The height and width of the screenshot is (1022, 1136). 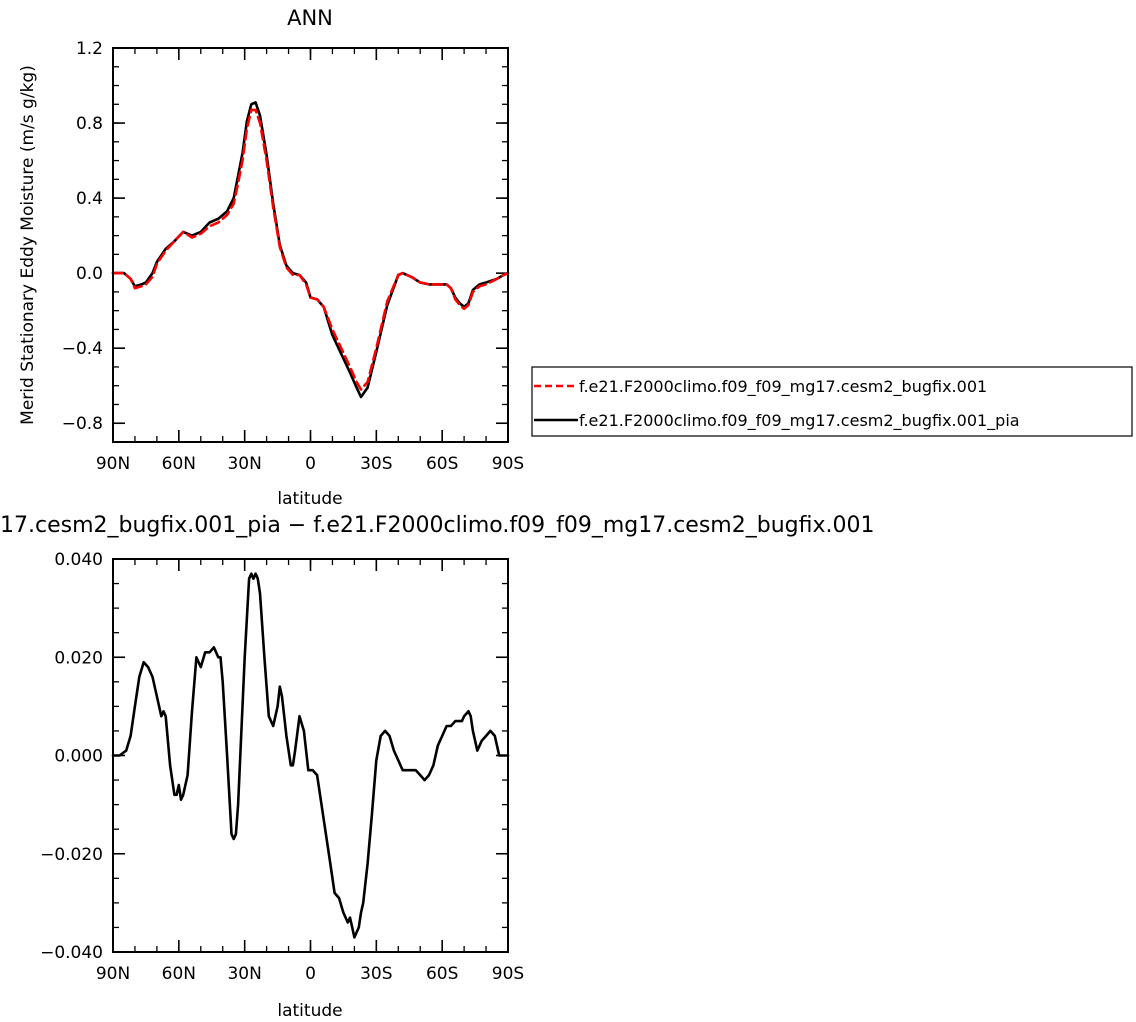 What do you see at coordinates (71, 953) in the screenshot?
I see `y-tick-label: −0.040` at bounding box center [71, 953].